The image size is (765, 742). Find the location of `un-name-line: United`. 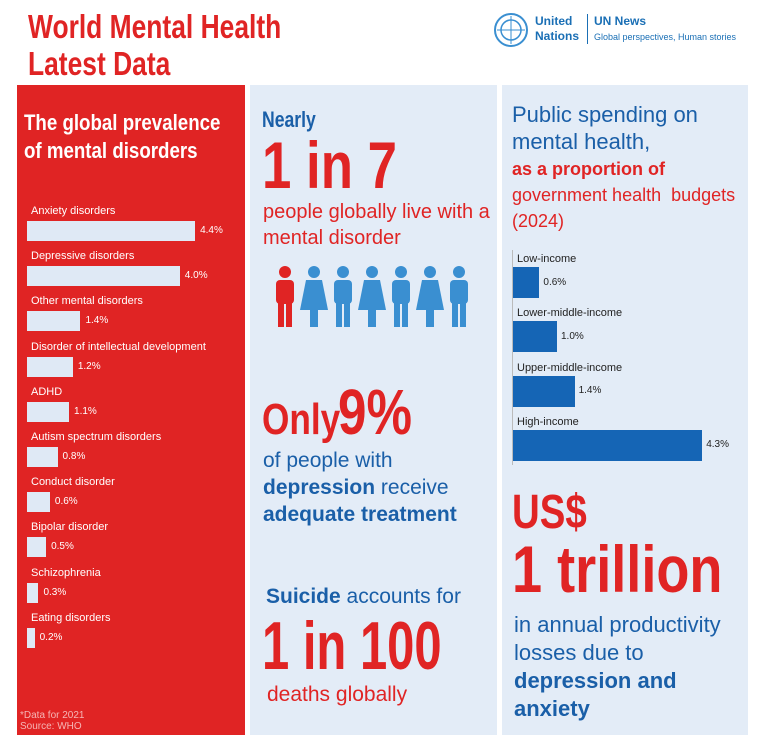

un-name-line: United is located at coordinates (554, 21).